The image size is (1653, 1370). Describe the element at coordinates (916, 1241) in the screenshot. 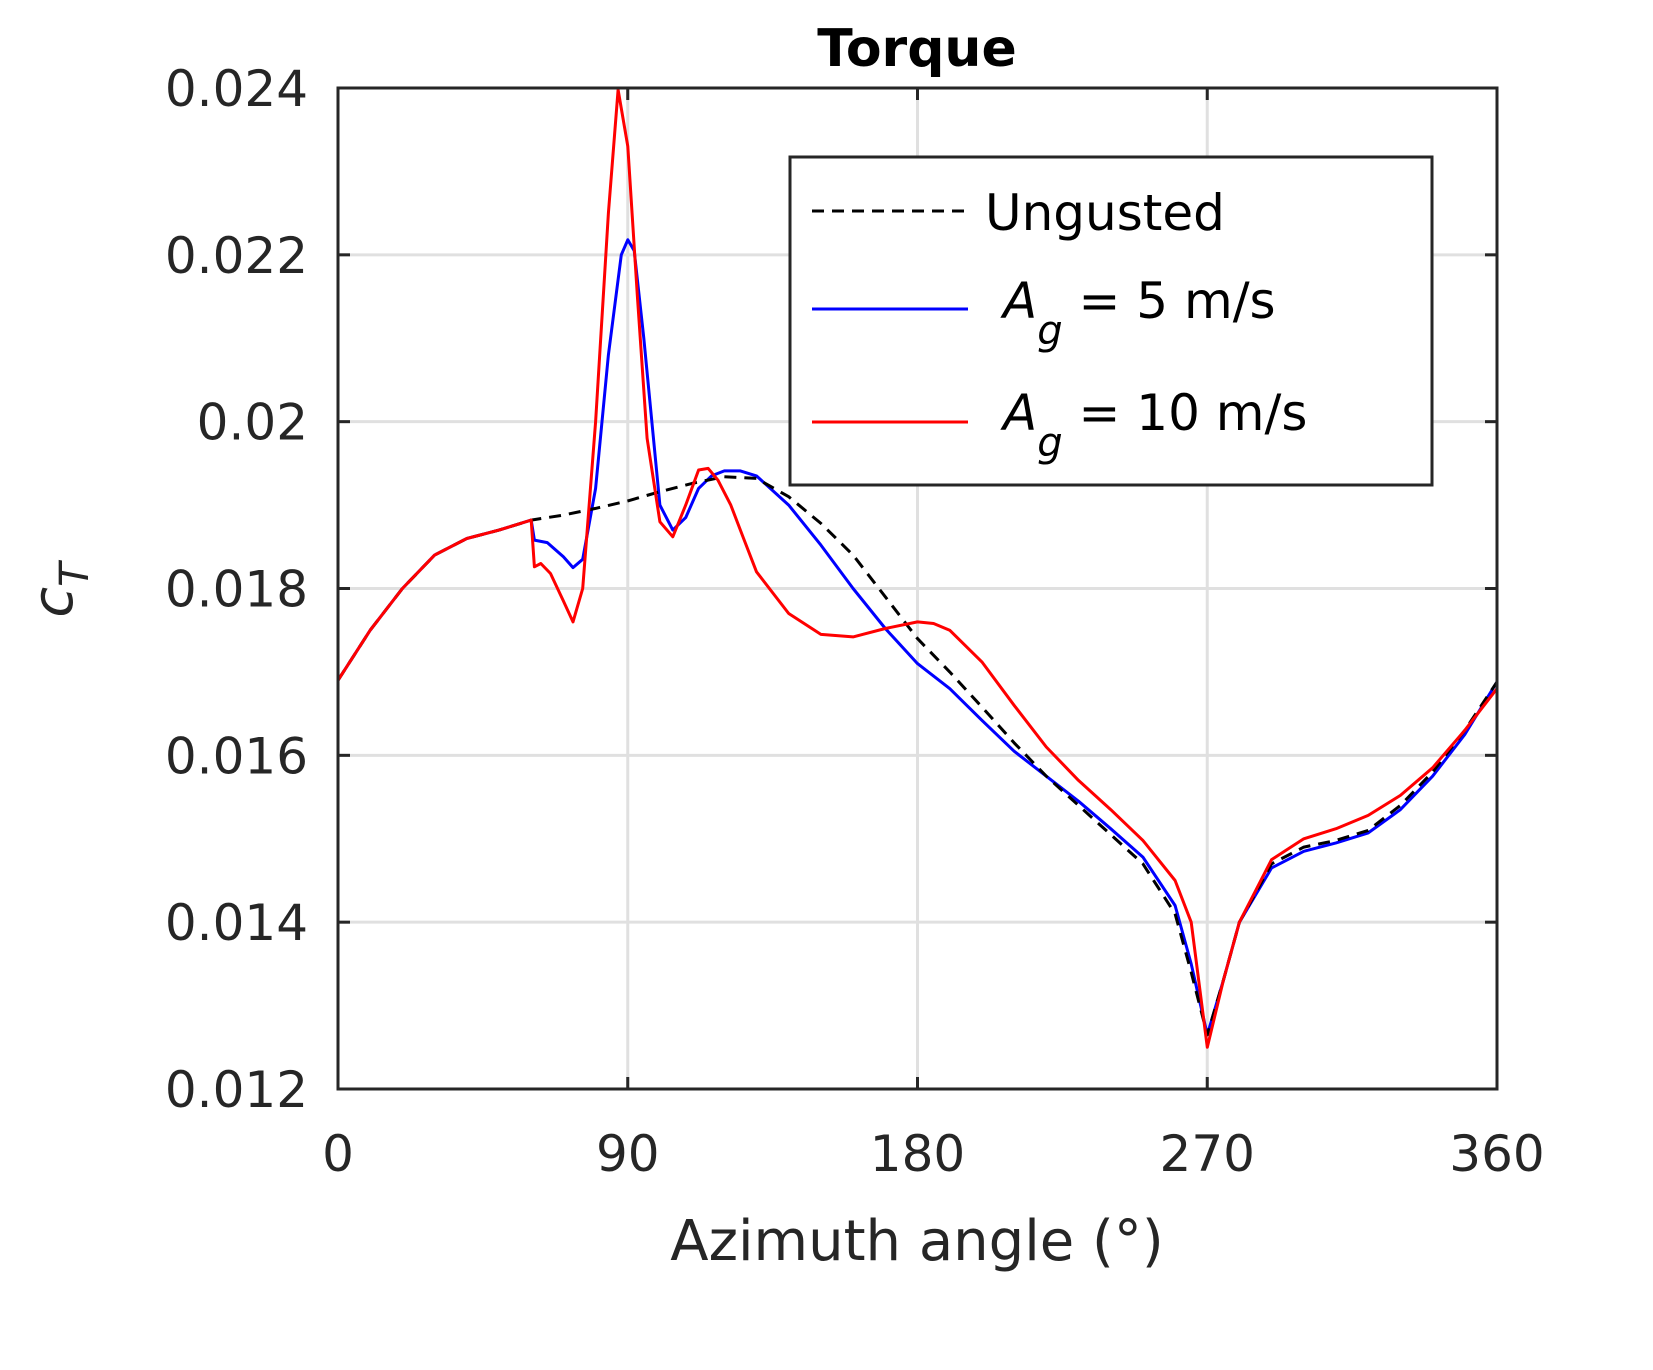

I see `x-axis-label: Azimuth angle (°)` at that location.